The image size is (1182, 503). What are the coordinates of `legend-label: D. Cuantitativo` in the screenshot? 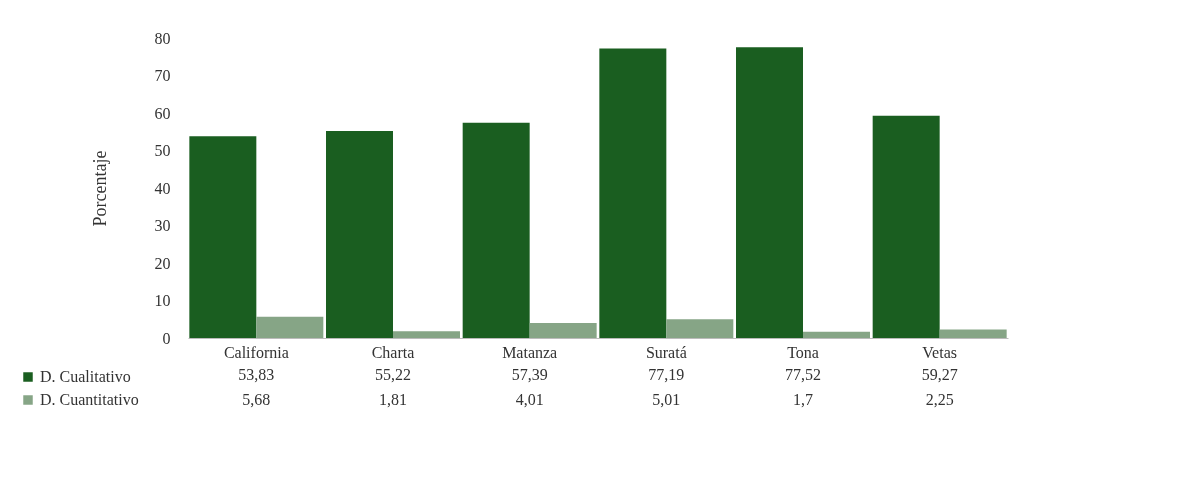 It's located at (89, 399).